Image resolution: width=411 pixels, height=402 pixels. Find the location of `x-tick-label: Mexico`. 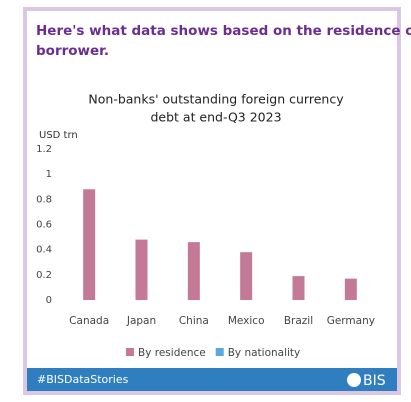

x-tick-label: Mexico is located at coordinates (246, 321).